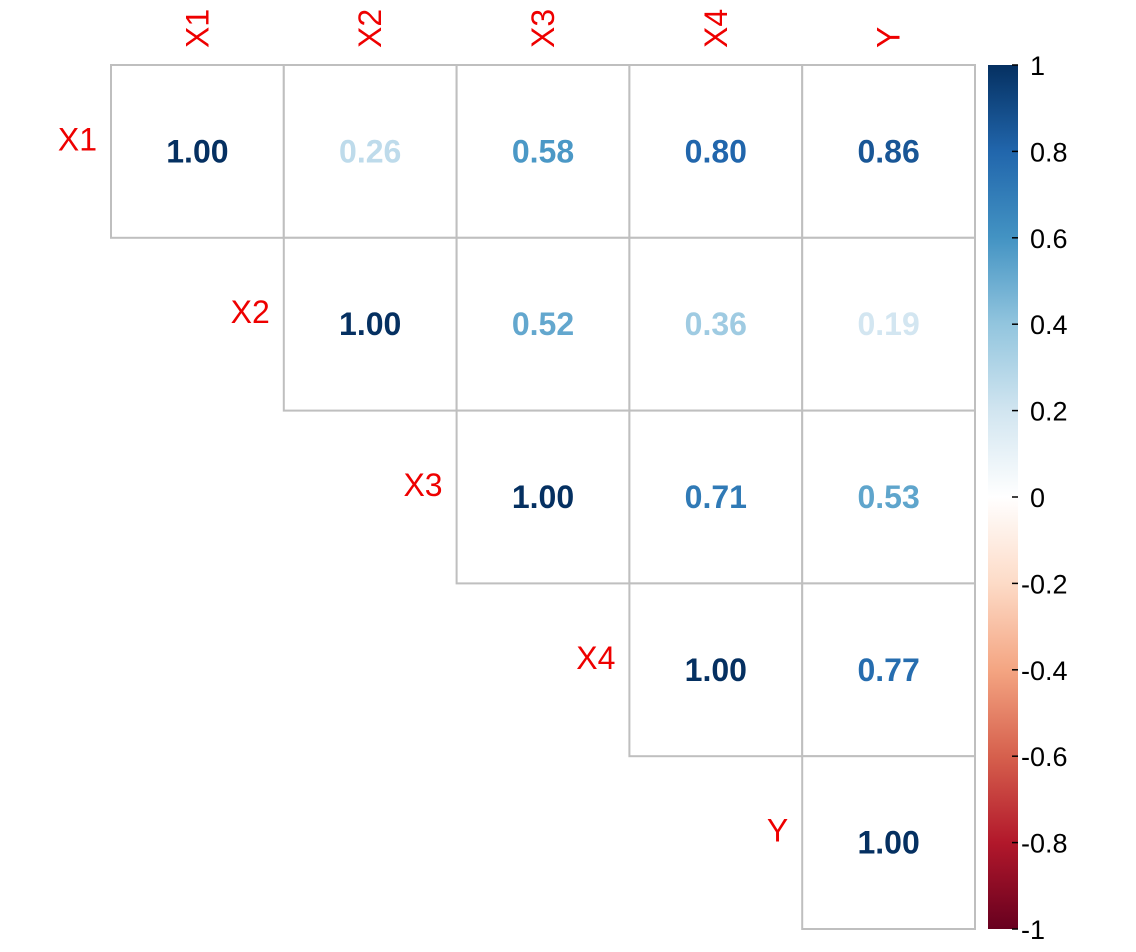 This screenshot has width=1136, height=952. What do you see at coordinates (370, 28) in the screenshot?
I see `column-label-X2: X2` at bounding box center [370, 28].